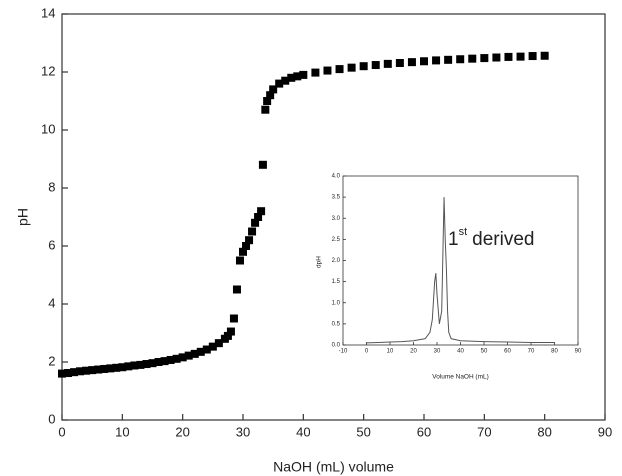 This screenshot has width=622, height=476. What do you see at coordinates (51, 244) in the screenshot?
I see `y-tick-label: 6` at bounding box center [51, 244].